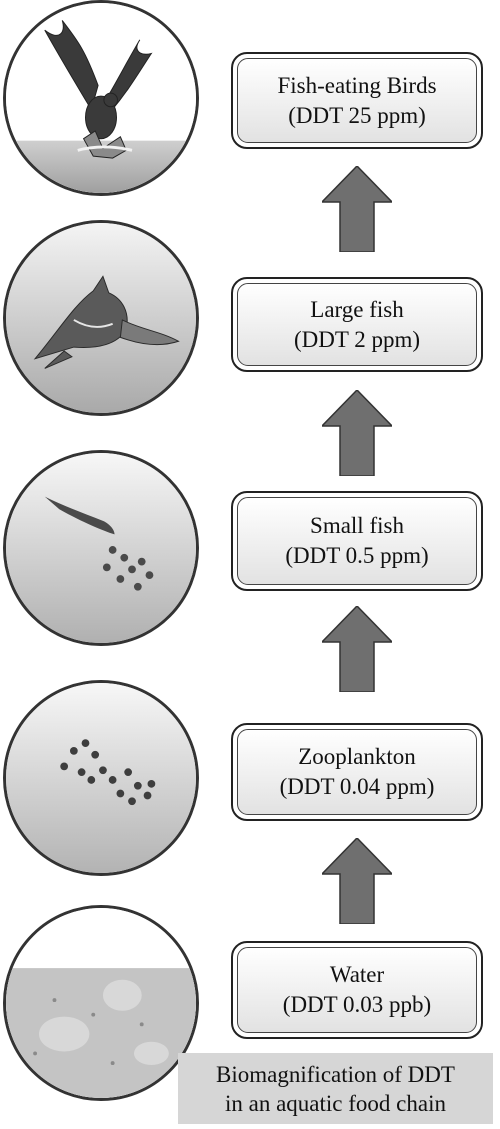 The width and height of the screenshot is (500, 1129). What do you see at coordinates (357, 324) in the screenshot?
I see `level-box-large-fish: Large fish (DDT 2 ppm)` at bounding box center [357, 324].